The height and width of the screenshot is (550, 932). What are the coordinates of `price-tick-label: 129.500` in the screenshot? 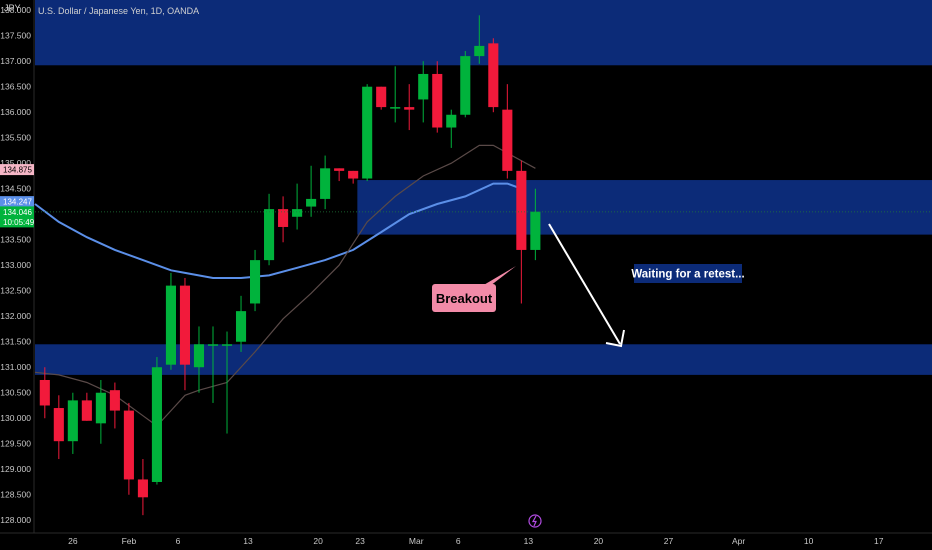 It's located at (15, 444).